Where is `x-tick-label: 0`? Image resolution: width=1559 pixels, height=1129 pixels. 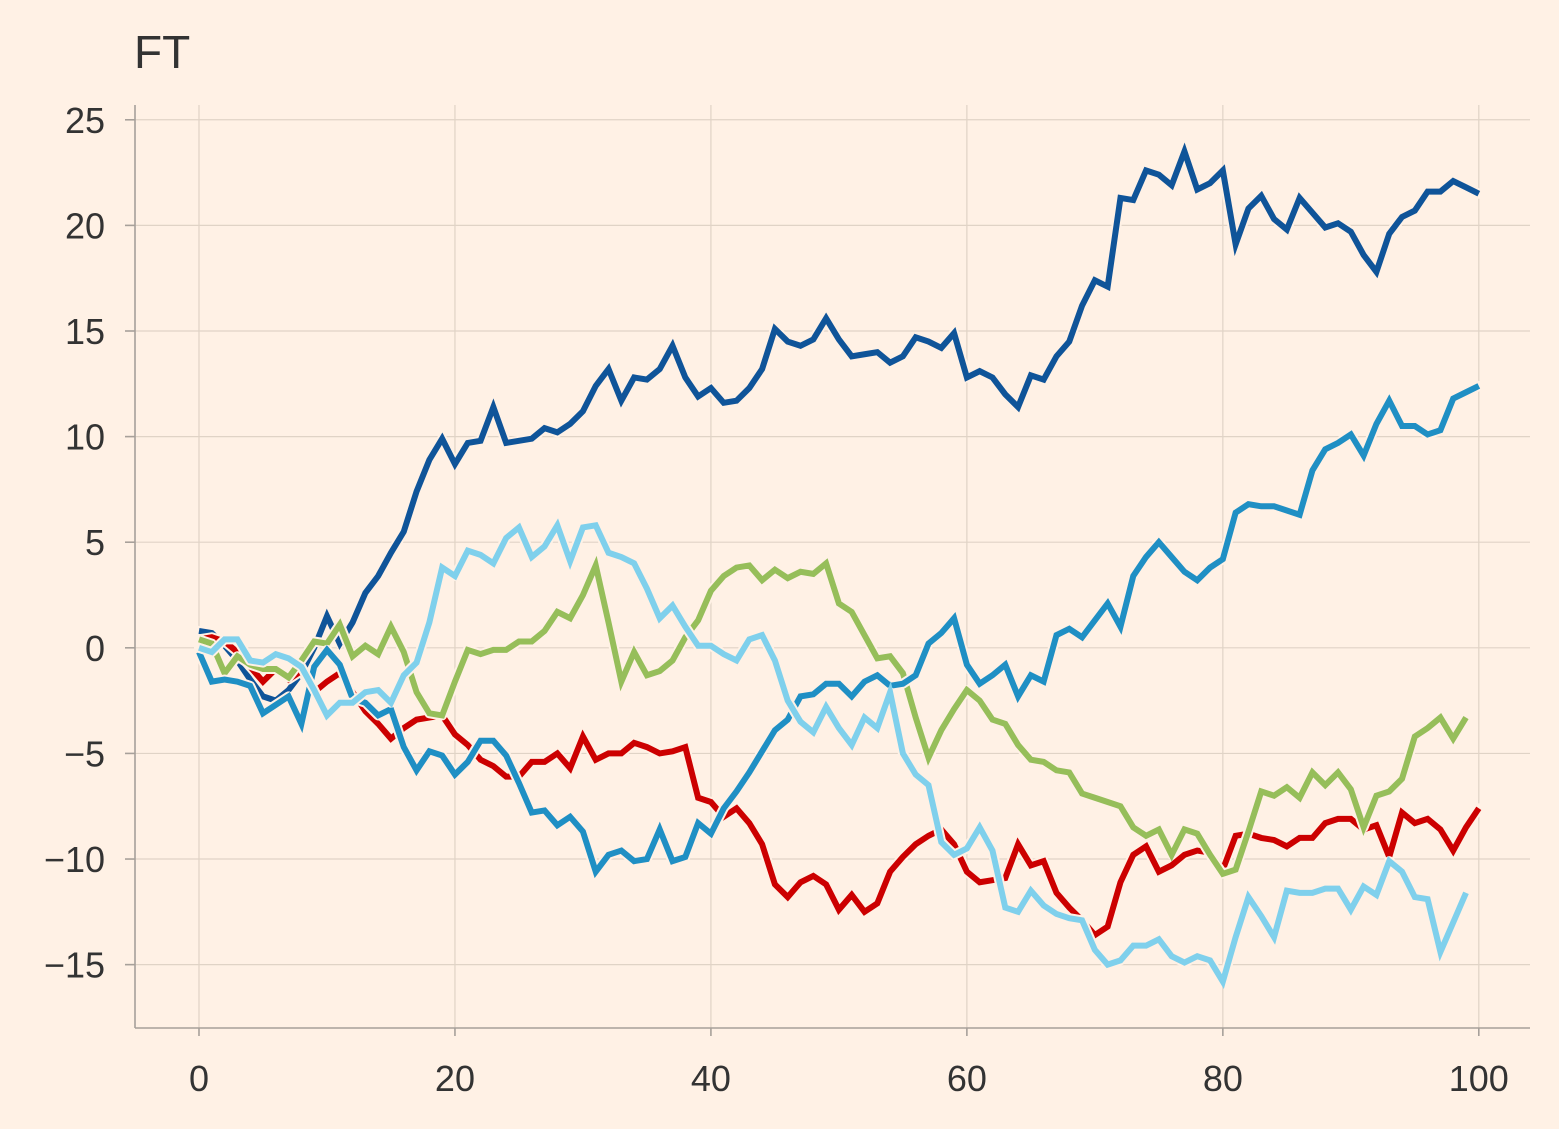
x-tick-label: 0 is located at coordinates (199, 1078).